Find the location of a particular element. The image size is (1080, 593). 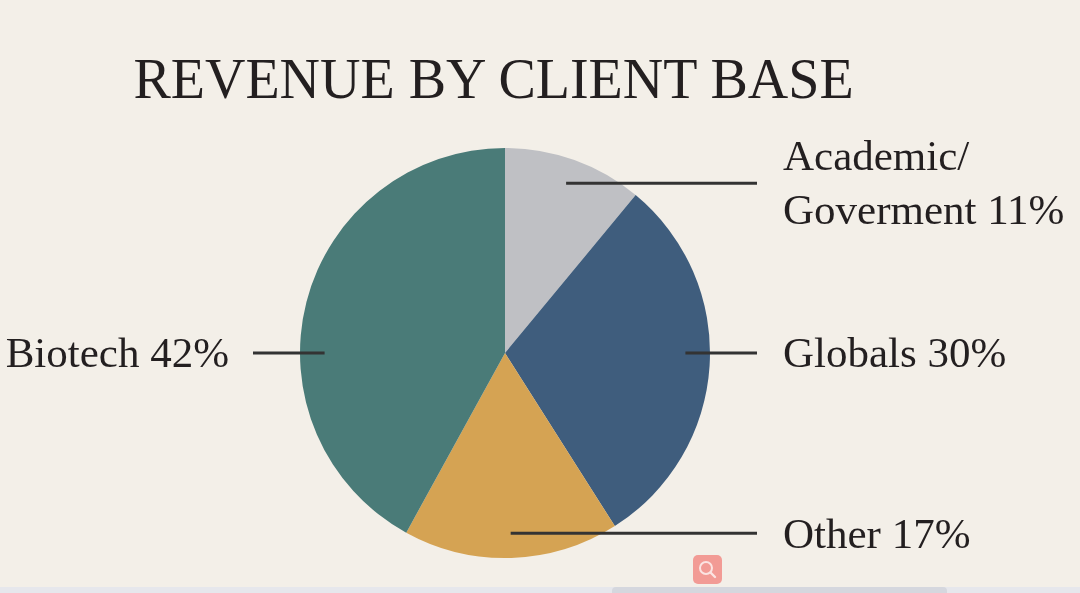

slice-label: Globals 30% is located at coordinates (895, 353).